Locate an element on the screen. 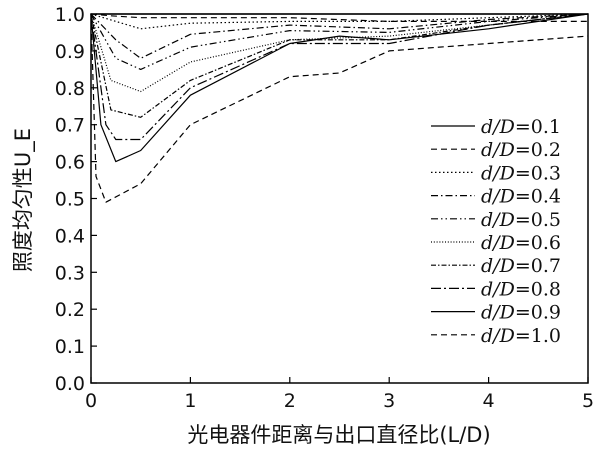 This screenshot has height=450, width=600. legend-label-4: d/D=0.4 is located at coordinates (521, 197).